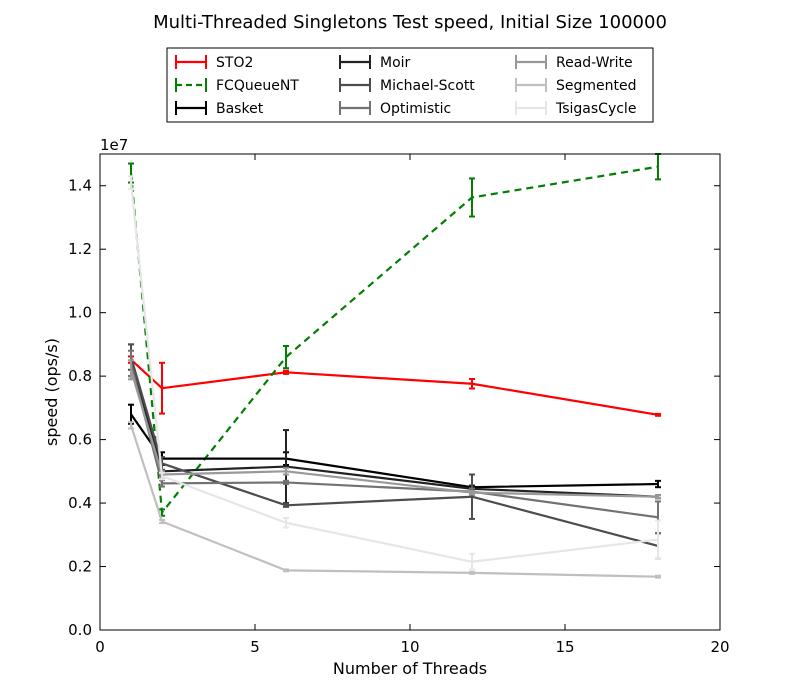 The width and height of the screenshot is (800, 700). I want to click on y-axis-scale-label: 1e7, so click(114, 145).